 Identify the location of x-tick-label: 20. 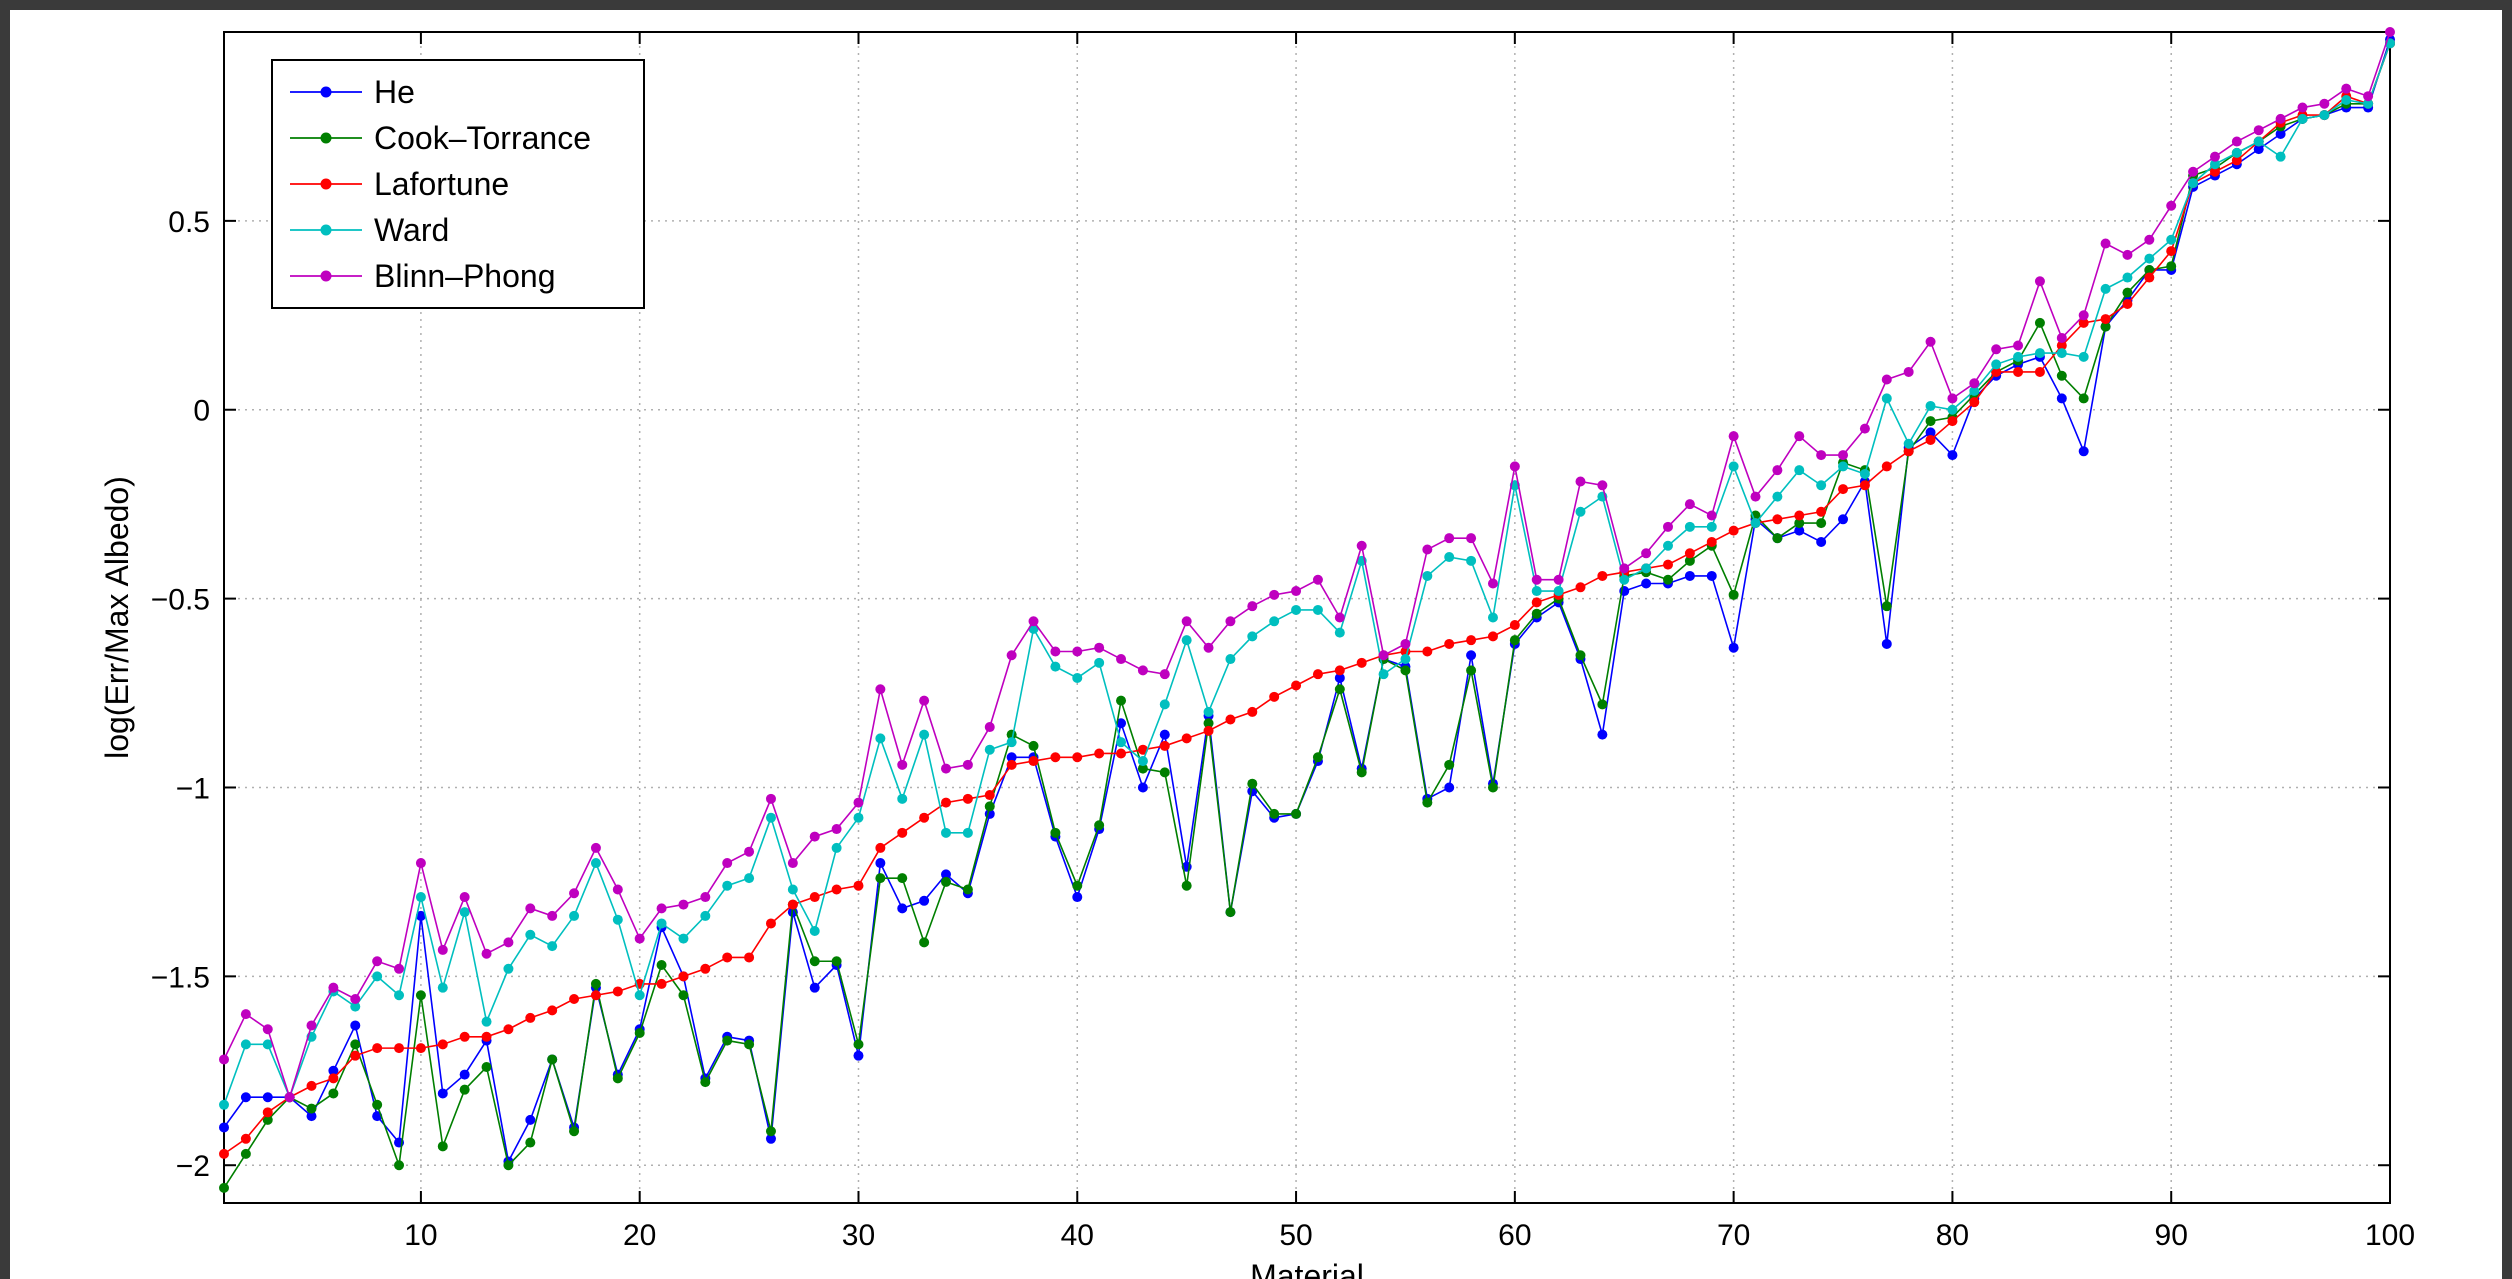
(639, 1235).